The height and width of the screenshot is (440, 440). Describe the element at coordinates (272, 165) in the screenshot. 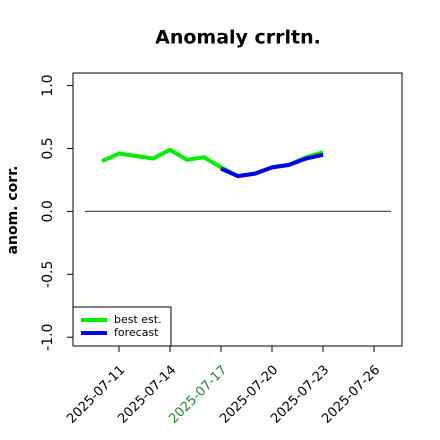

I see `series-line` at that location.